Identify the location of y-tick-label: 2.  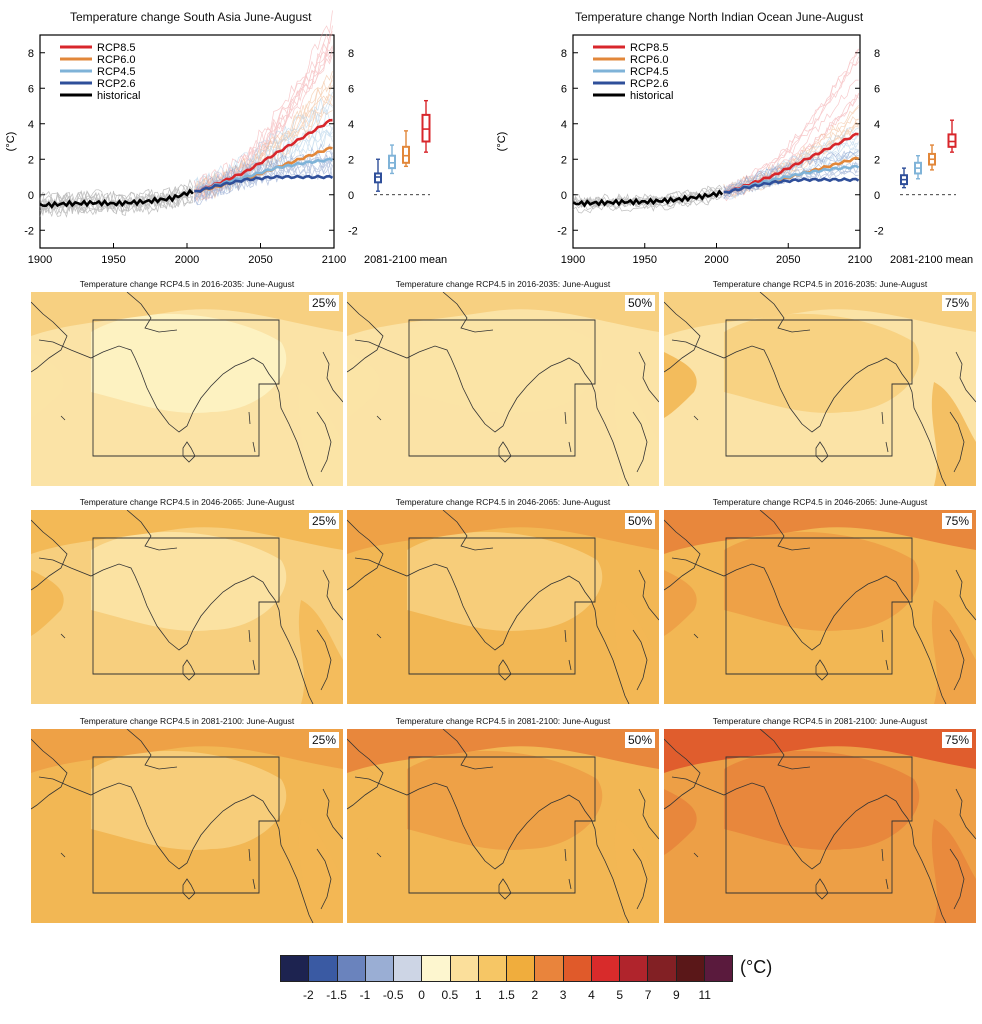
(564, 160).